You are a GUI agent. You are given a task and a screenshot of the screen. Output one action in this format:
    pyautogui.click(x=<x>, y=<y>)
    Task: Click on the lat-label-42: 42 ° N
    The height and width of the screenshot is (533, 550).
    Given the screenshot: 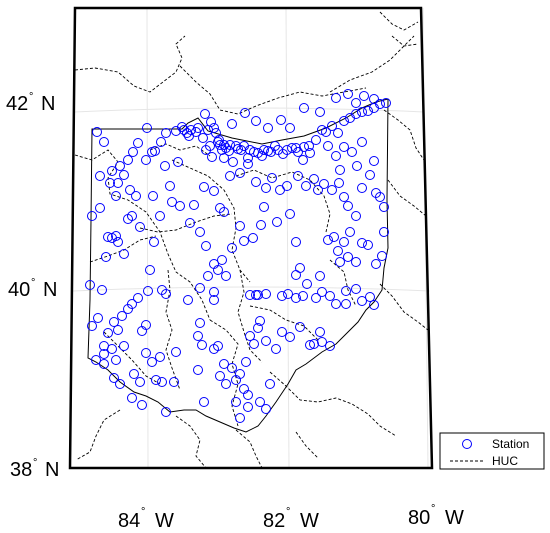 What is the action you would take?
    pyautogui.click(x=30, y=103)
    